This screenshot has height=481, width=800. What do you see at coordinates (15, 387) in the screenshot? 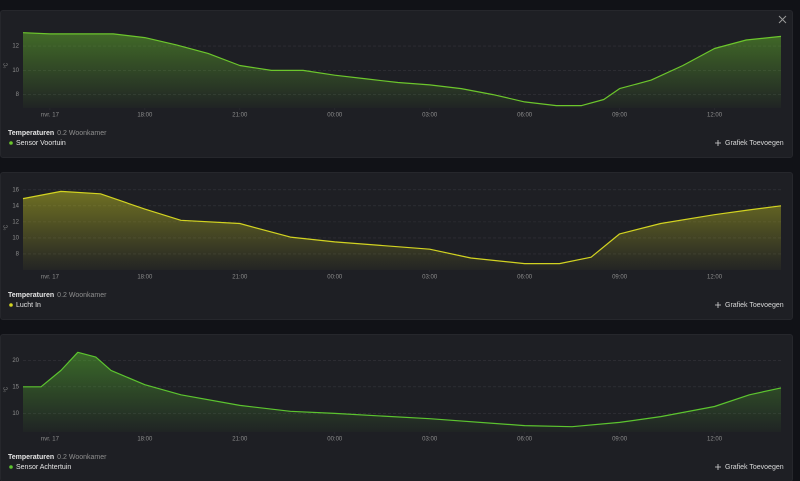
I see `y-tick-label: 15` at bounding box center [15, 387].